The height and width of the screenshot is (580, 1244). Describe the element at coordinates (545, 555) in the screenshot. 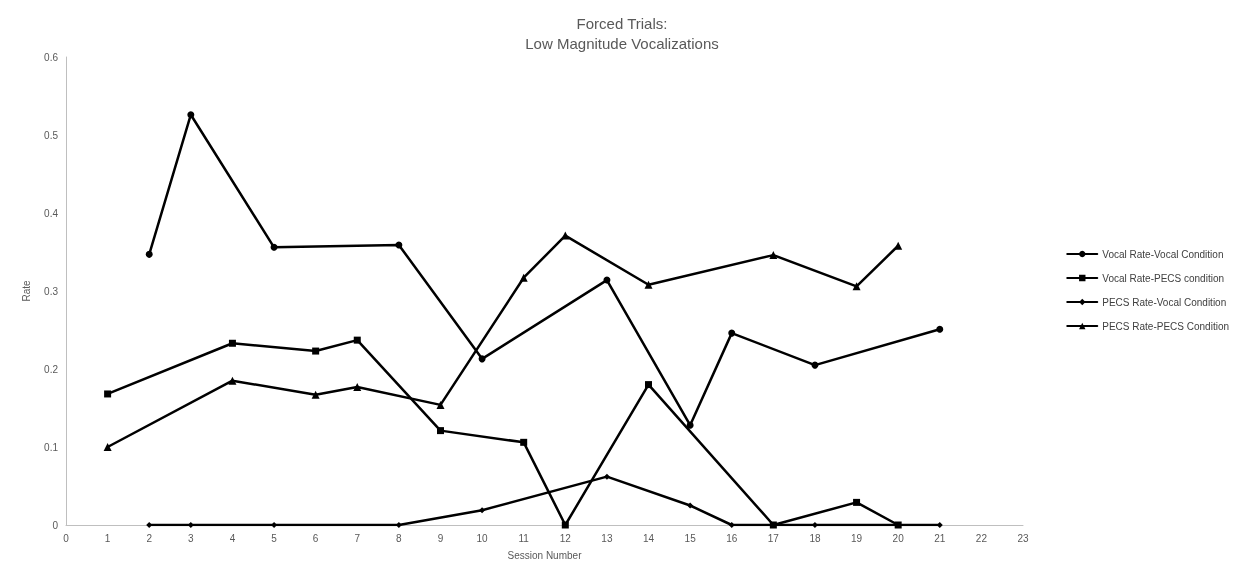

I see `x-axis-title: Session Number` at that location.